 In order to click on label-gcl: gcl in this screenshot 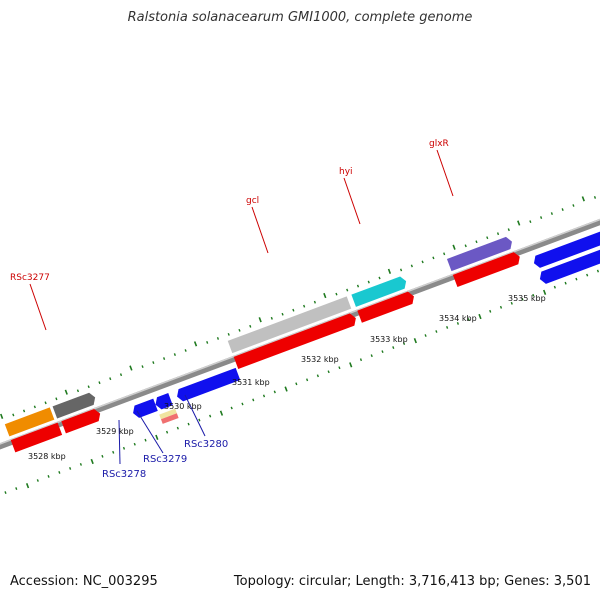, I will do `click(252, 201)`.